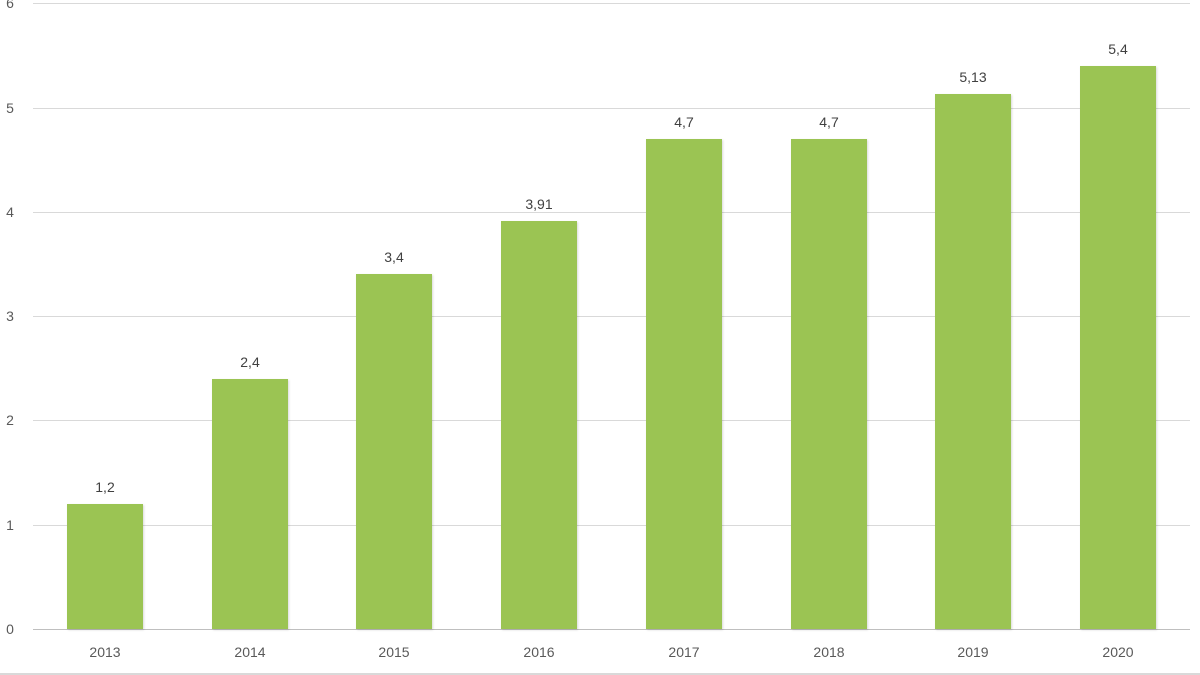 The image size is (1200, 675). I want to click on bar-2017, so click(684, 384).